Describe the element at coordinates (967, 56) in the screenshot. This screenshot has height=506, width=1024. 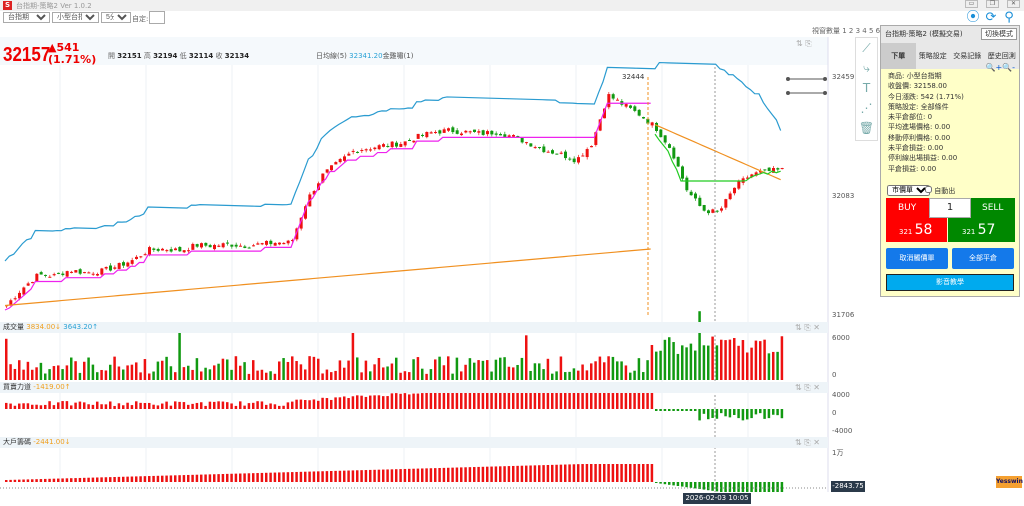
I see `tab-trade-log: 交易記錄` at that location.